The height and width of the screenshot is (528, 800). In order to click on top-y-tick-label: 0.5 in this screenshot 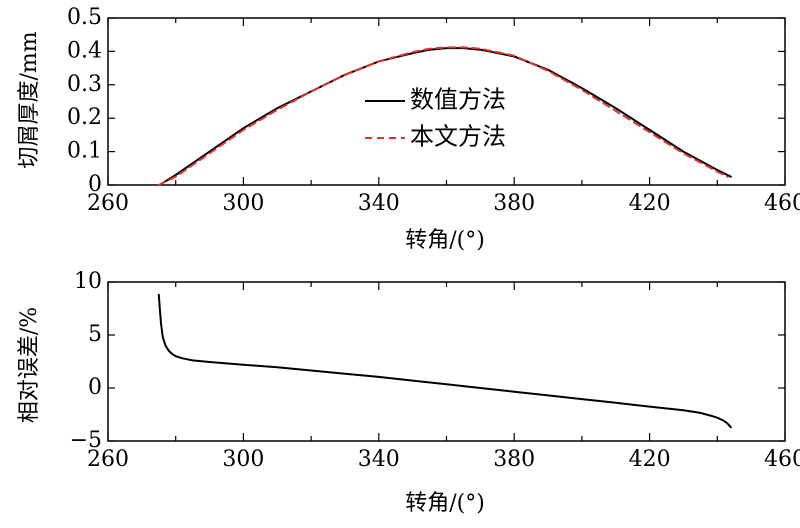, I will do `click(84, 17)`.